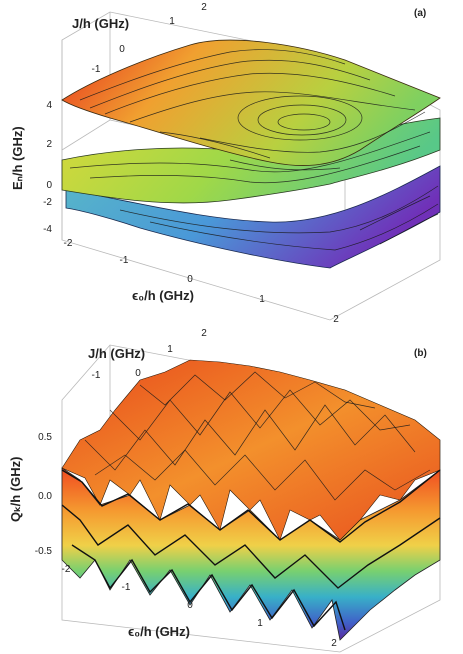 The width and height of the screenshot is (463, 654). I want to click on panel-a-z-tick: 4, so click(49, 105).